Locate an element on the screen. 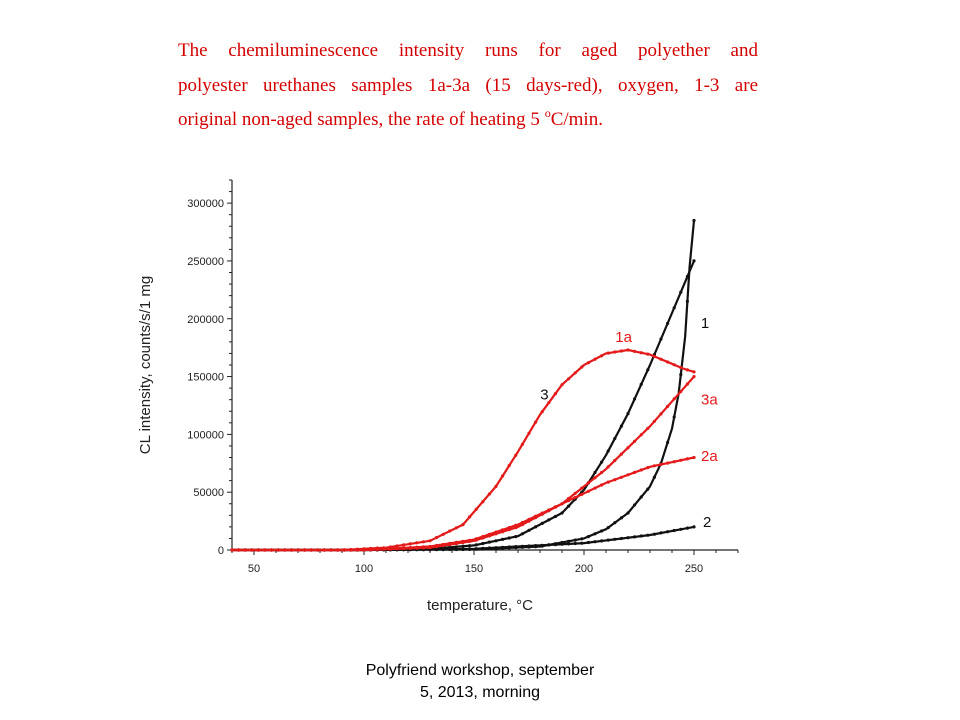 The image size is (960, 720). y-tick-label: 300000 is located at coordinates (205, 204).